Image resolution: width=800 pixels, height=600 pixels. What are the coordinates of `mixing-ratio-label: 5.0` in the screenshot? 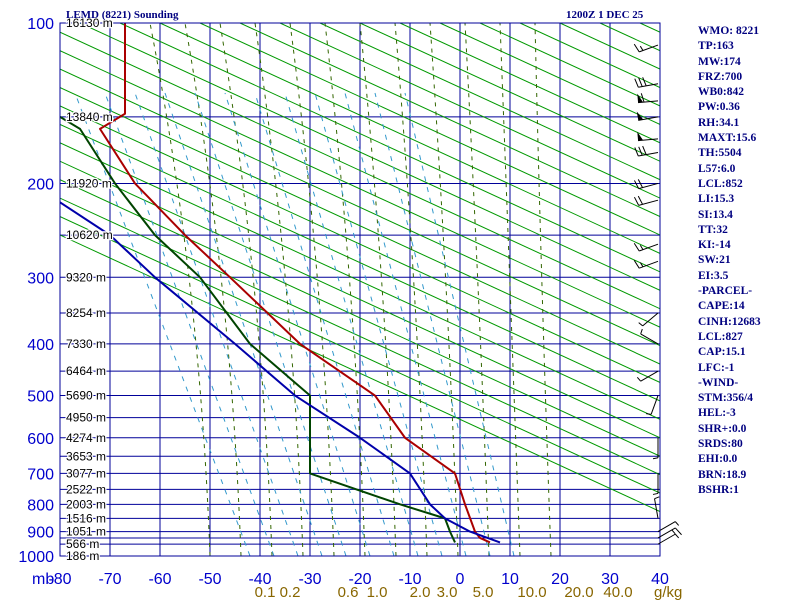 It's located at (483, 592).